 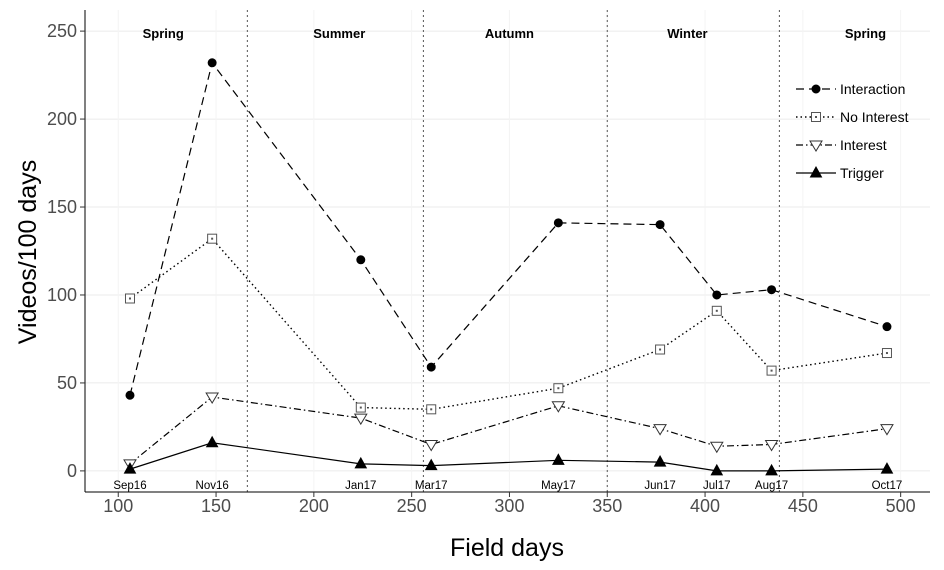 What do you see at coordinates (507, 548) in the screenshot?
I see `x-axis-title: Field days` at bounding box center [507, 548].